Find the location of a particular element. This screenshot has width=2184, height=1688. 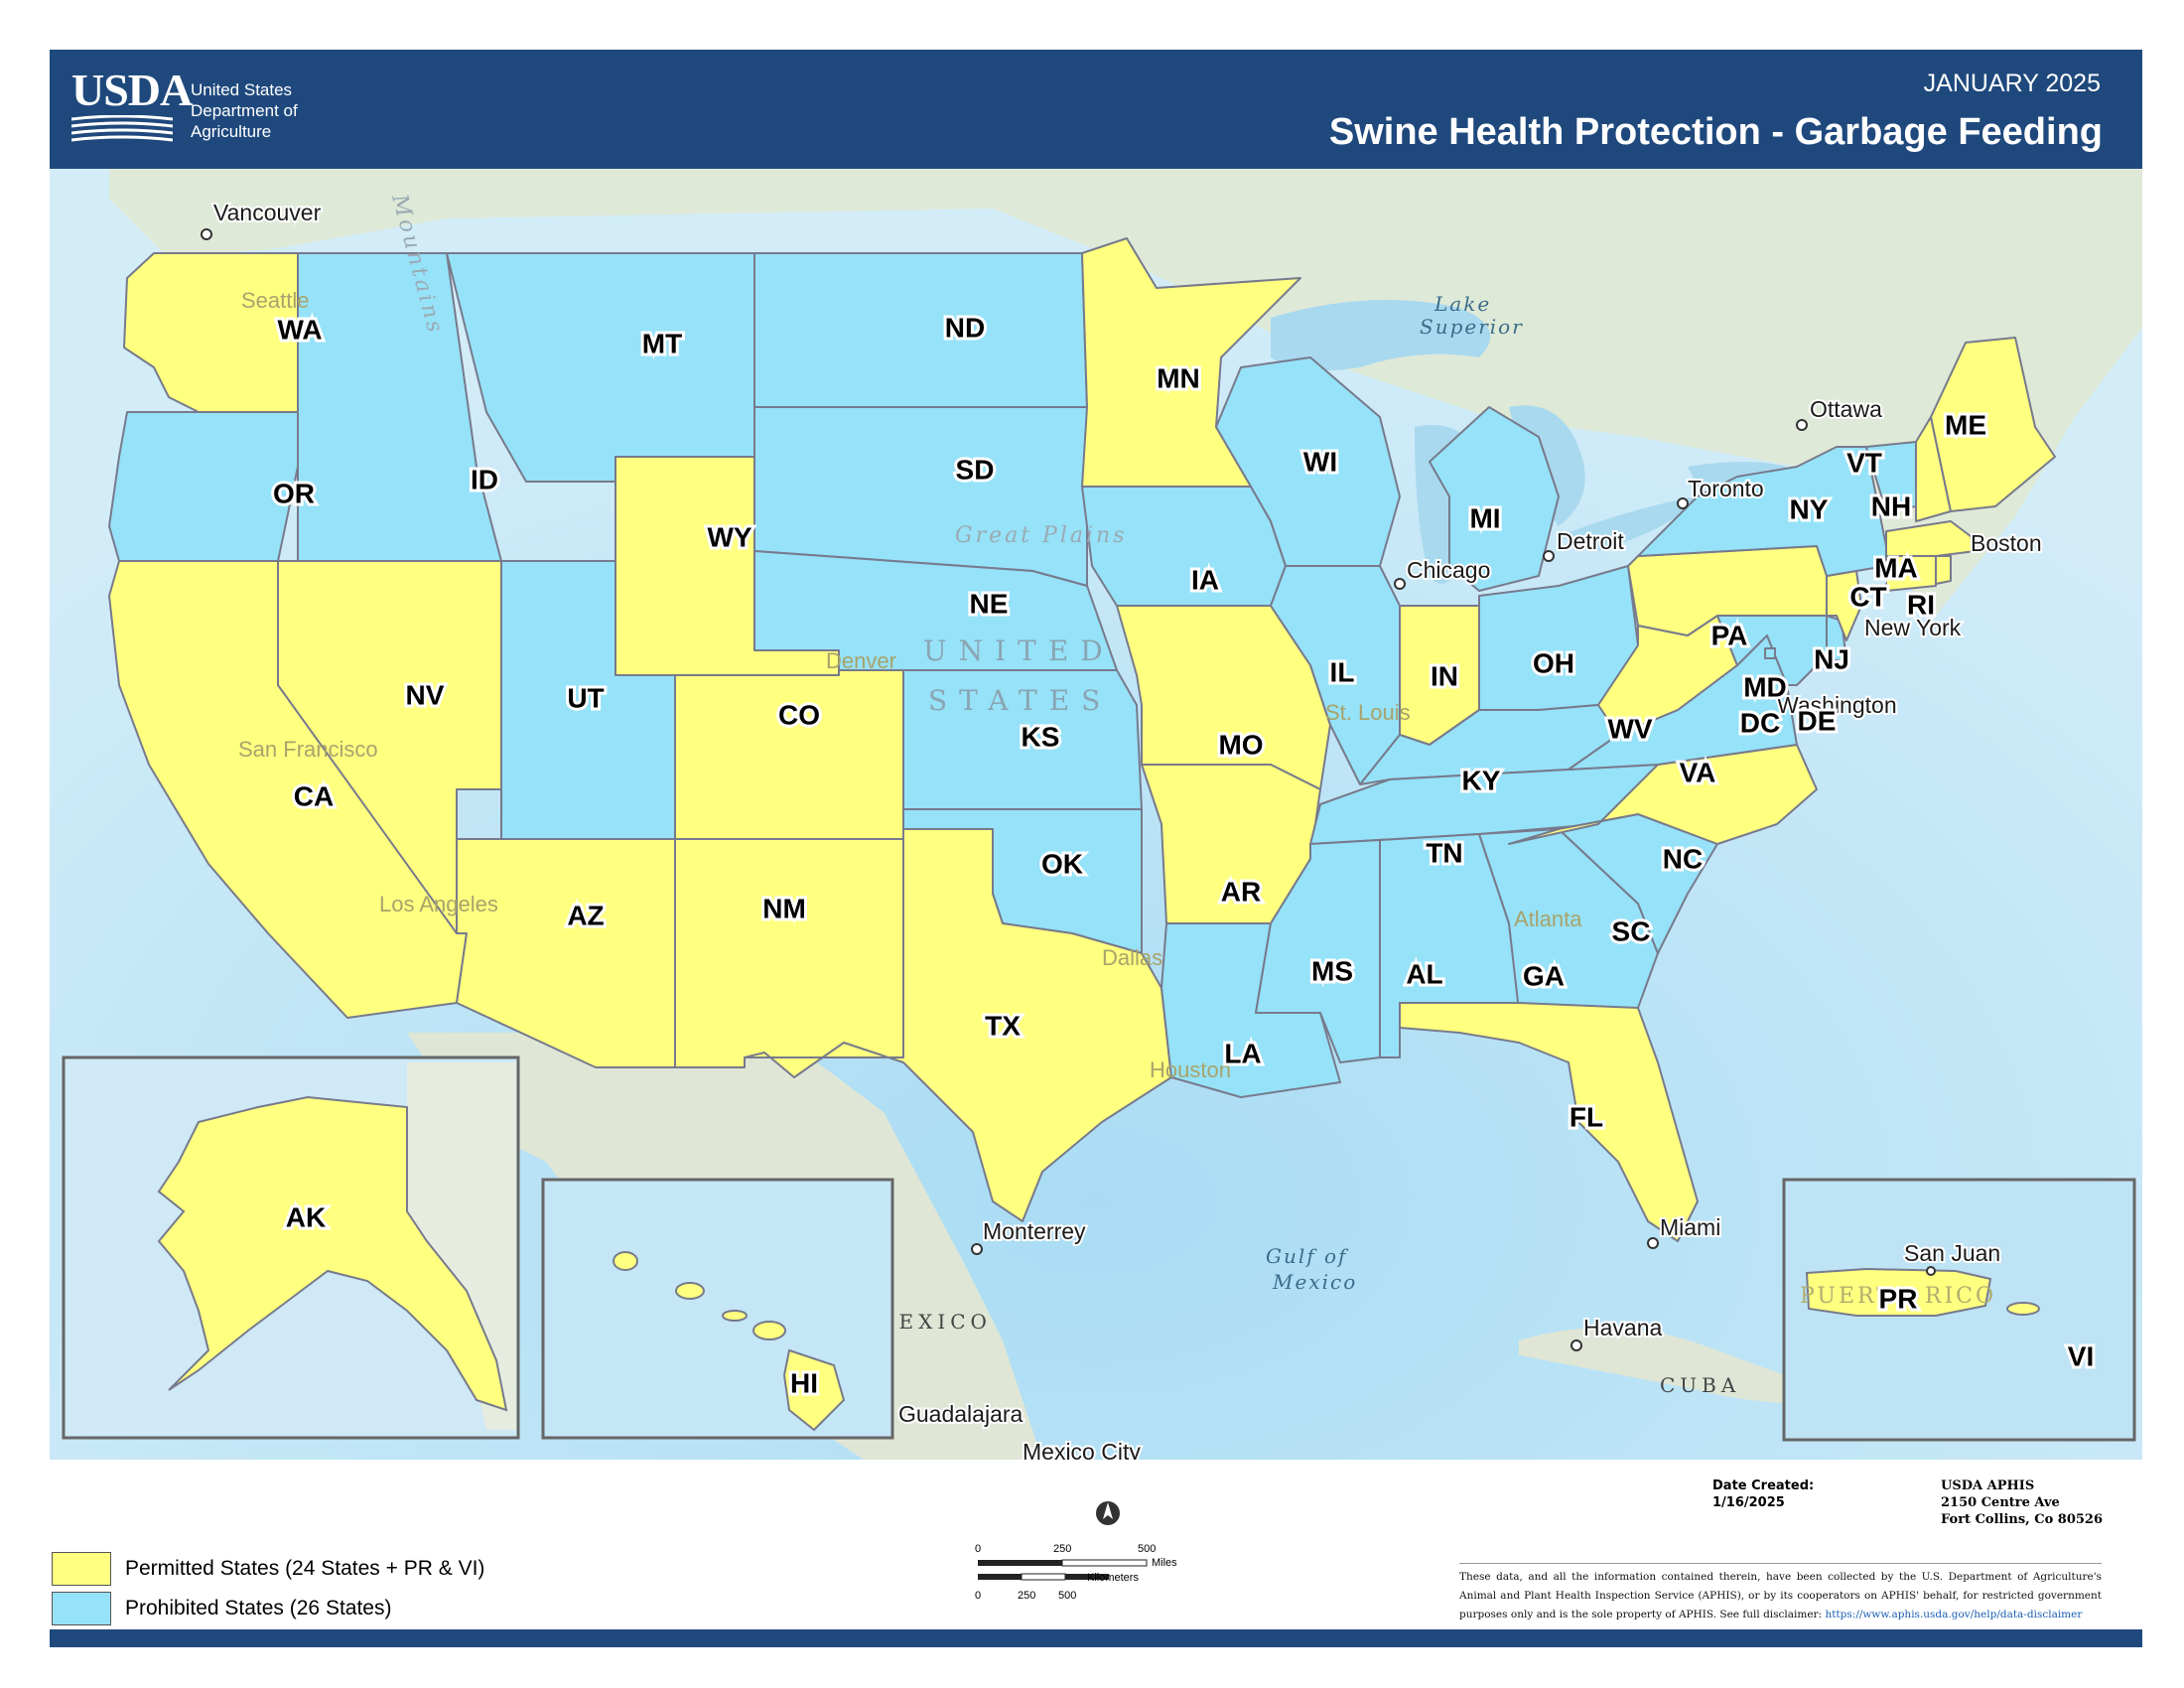

united-label: UNITED is located at coordinates (1019, 650).